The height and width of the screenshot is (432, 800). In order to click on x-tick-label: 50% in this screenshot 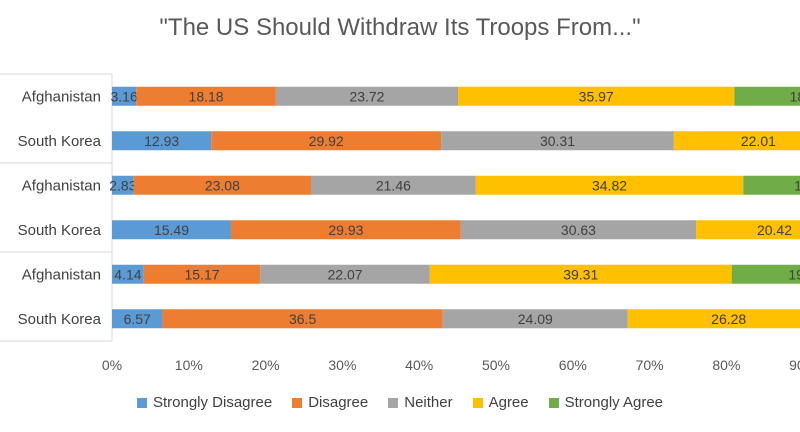, I will do `click(496, 365)`.